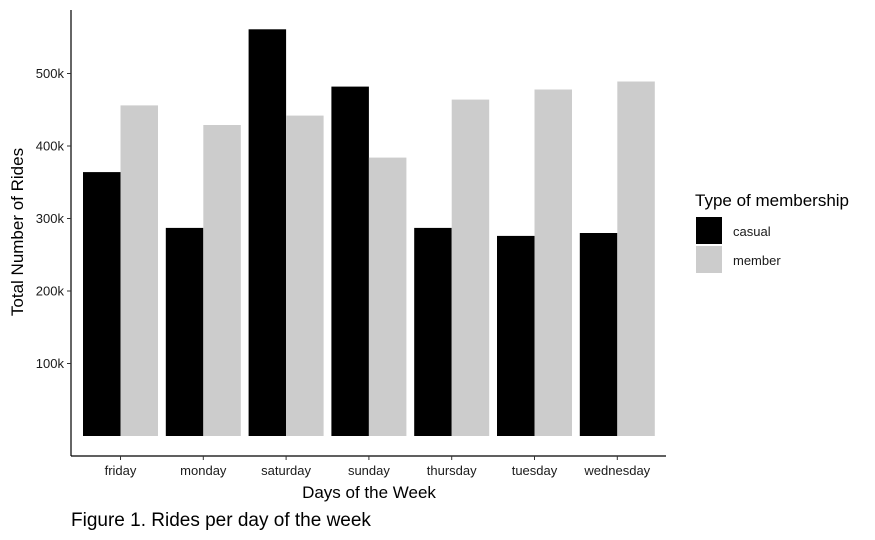 The image size is (875, 540). I want to click on y-tick-label: 300k, so click(50, 218).